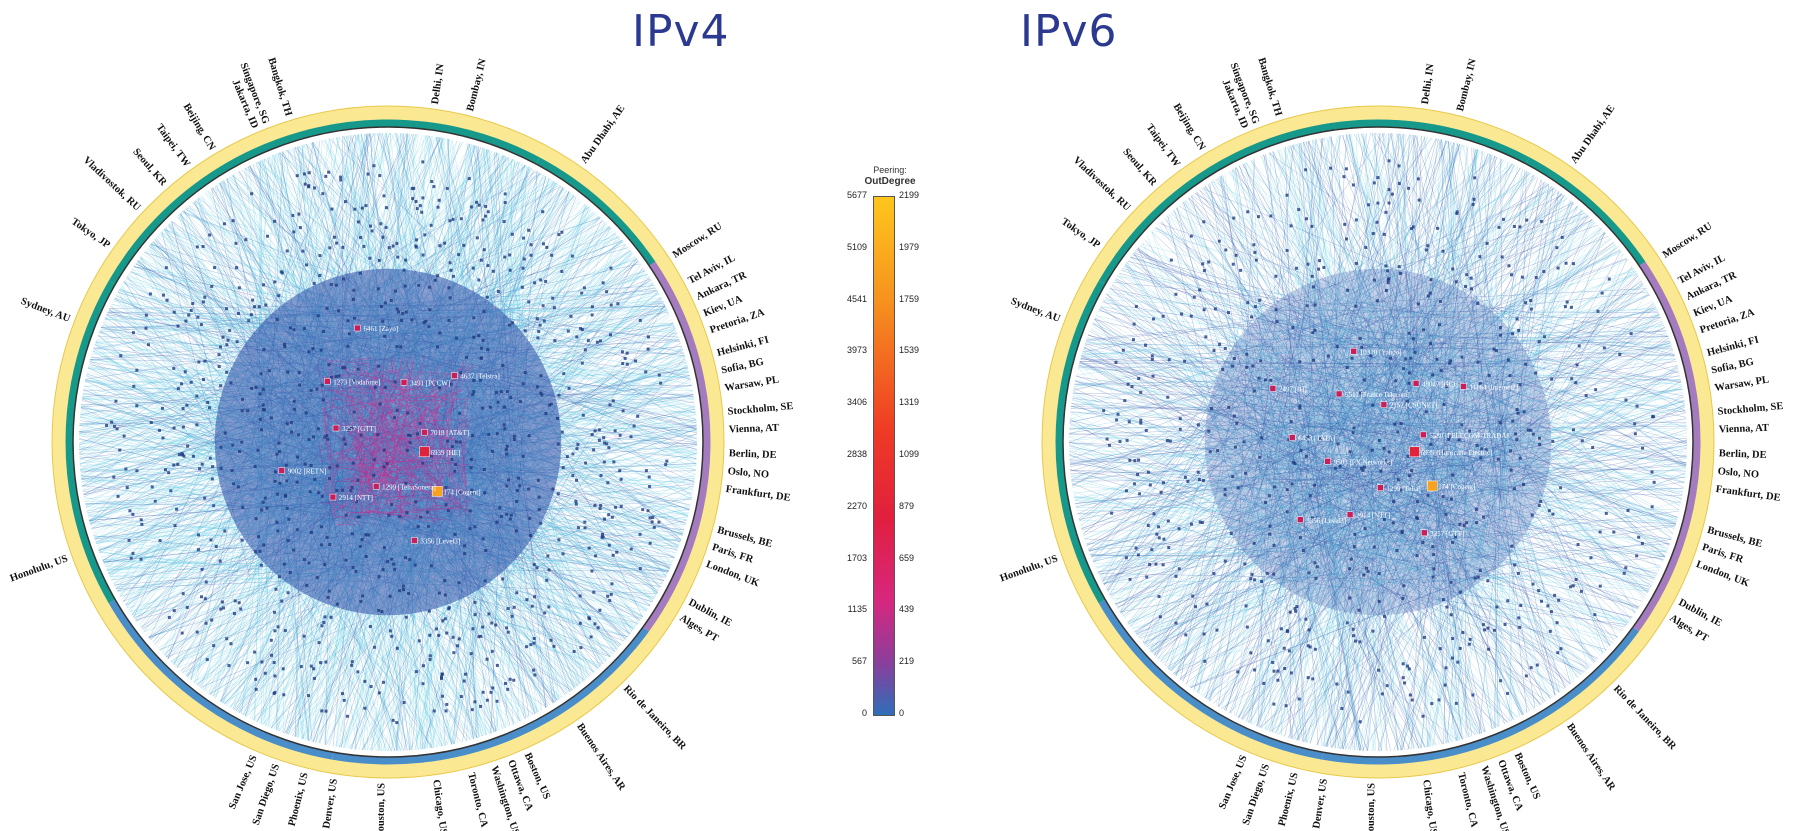 This screenshot has width=1796, height=831. Describe the element at coordinates (760, 409) in the screenshot. I see `city-label: Stockholm, SE` at that location.